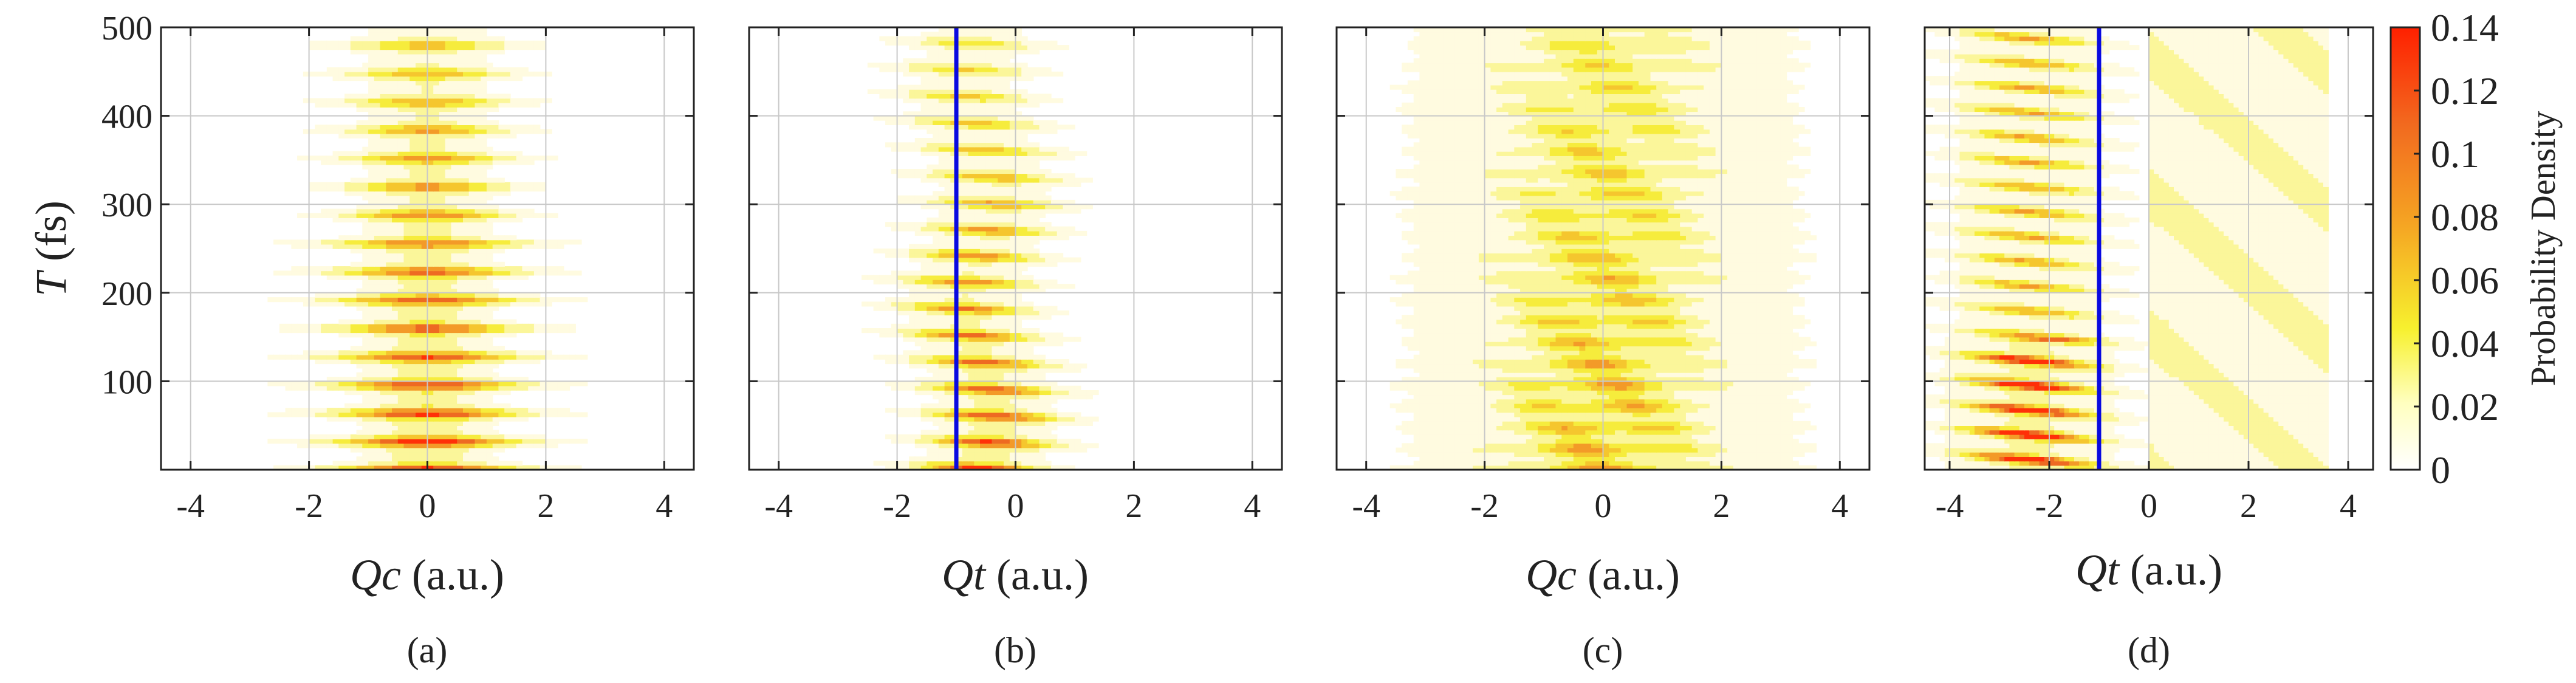 This screenshot has height=683, width=2576. I want to click on y-tick-label: 200, so click(126, 294).